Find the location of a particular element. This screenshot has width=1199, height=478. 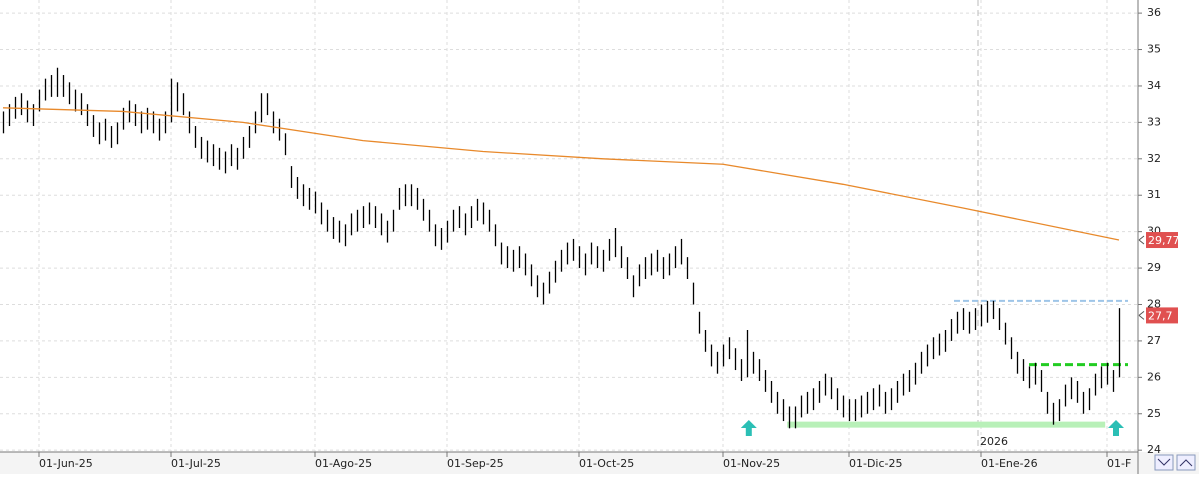

y-tick-label: 27 is located at coordinates (1154, 340).